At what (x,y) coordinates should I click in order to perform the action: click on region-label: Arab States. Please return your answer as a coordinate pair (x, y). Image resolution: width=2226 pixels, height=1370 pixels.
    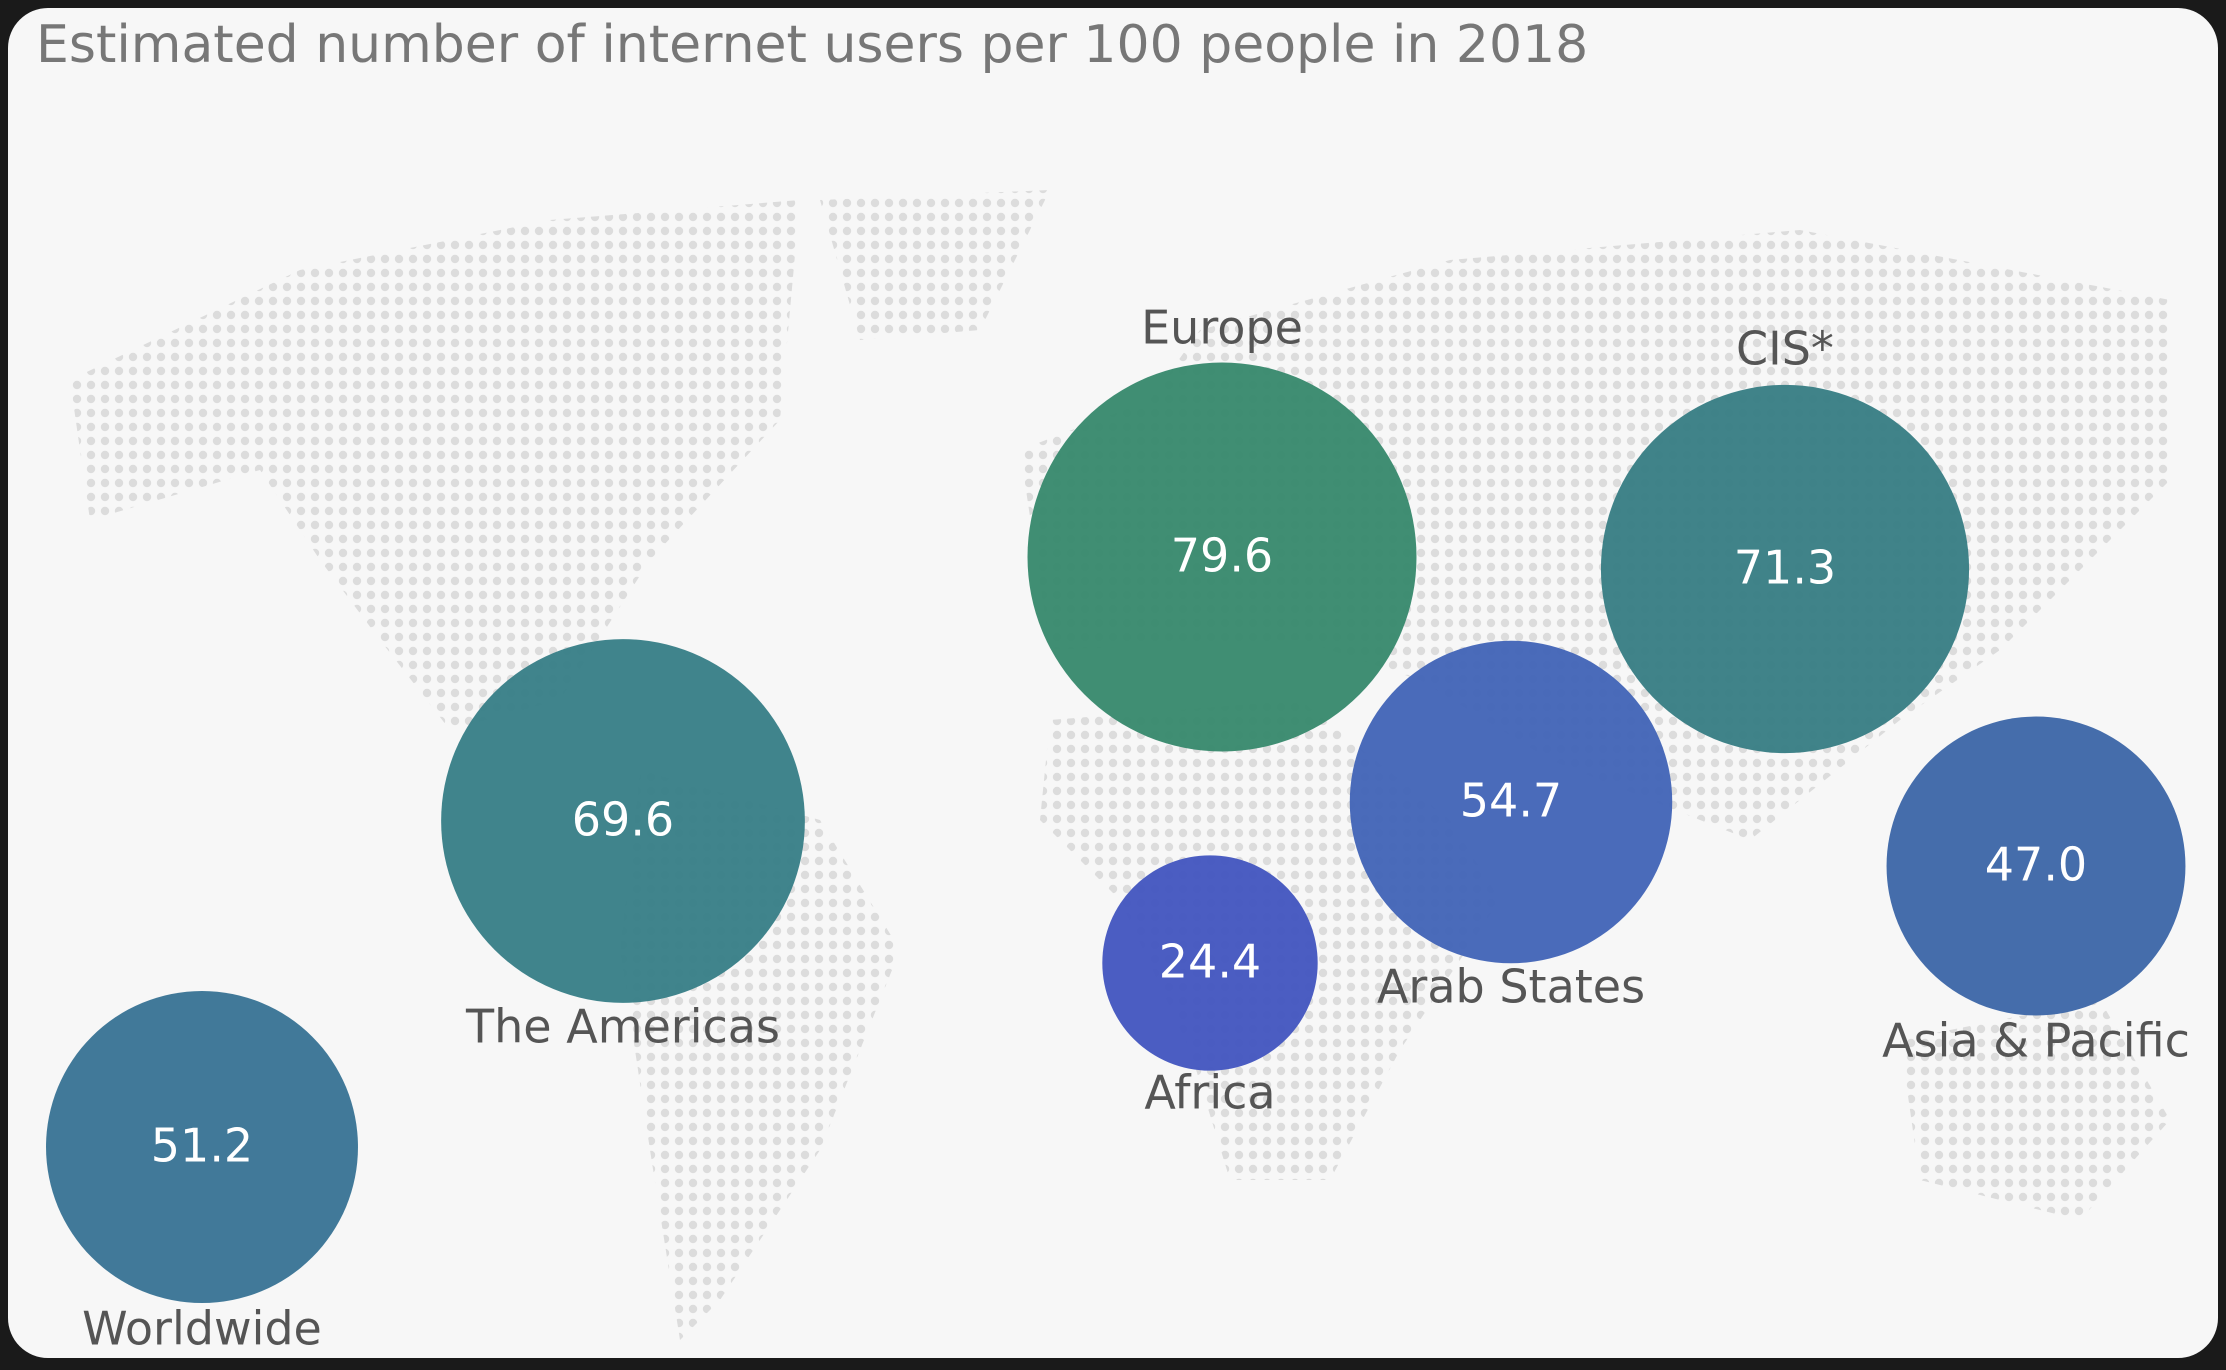
    Looking at the image, I should click on (1511, 987).